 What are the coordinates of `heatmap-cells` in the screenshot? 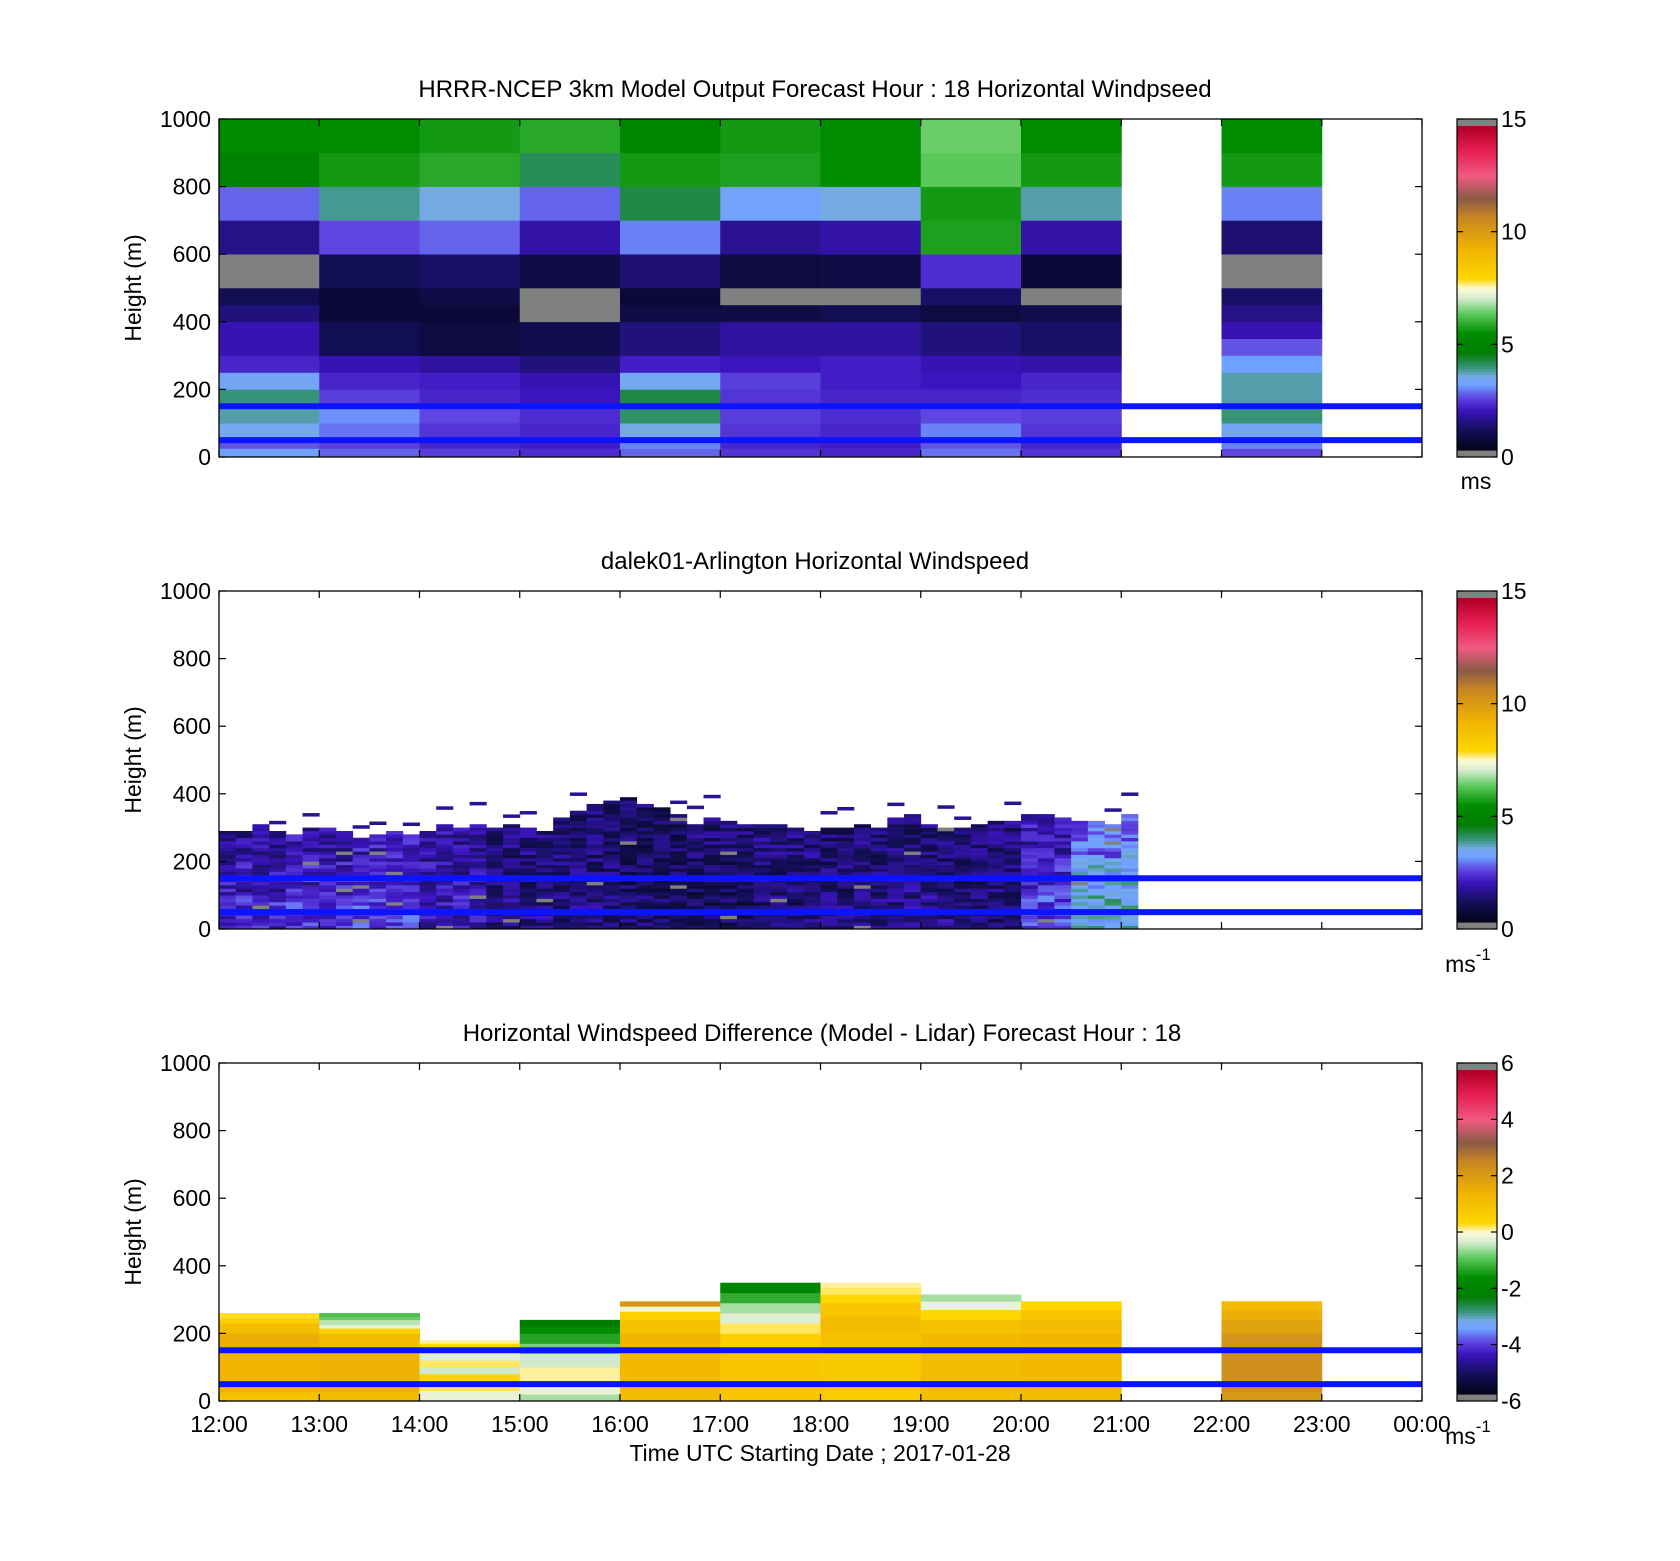 It's located at (679, 861).